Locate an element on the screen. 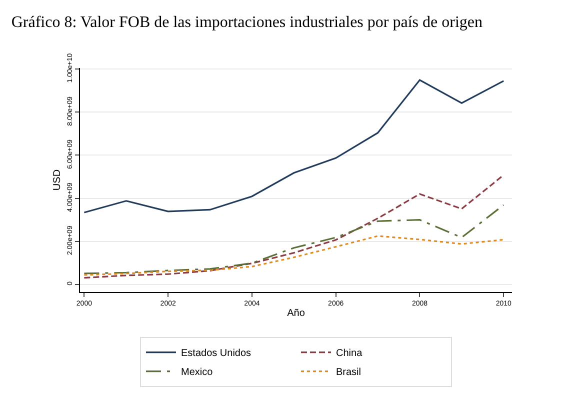 The image size is (567, 399). legend-label: China is located at coordinates (349, 354).